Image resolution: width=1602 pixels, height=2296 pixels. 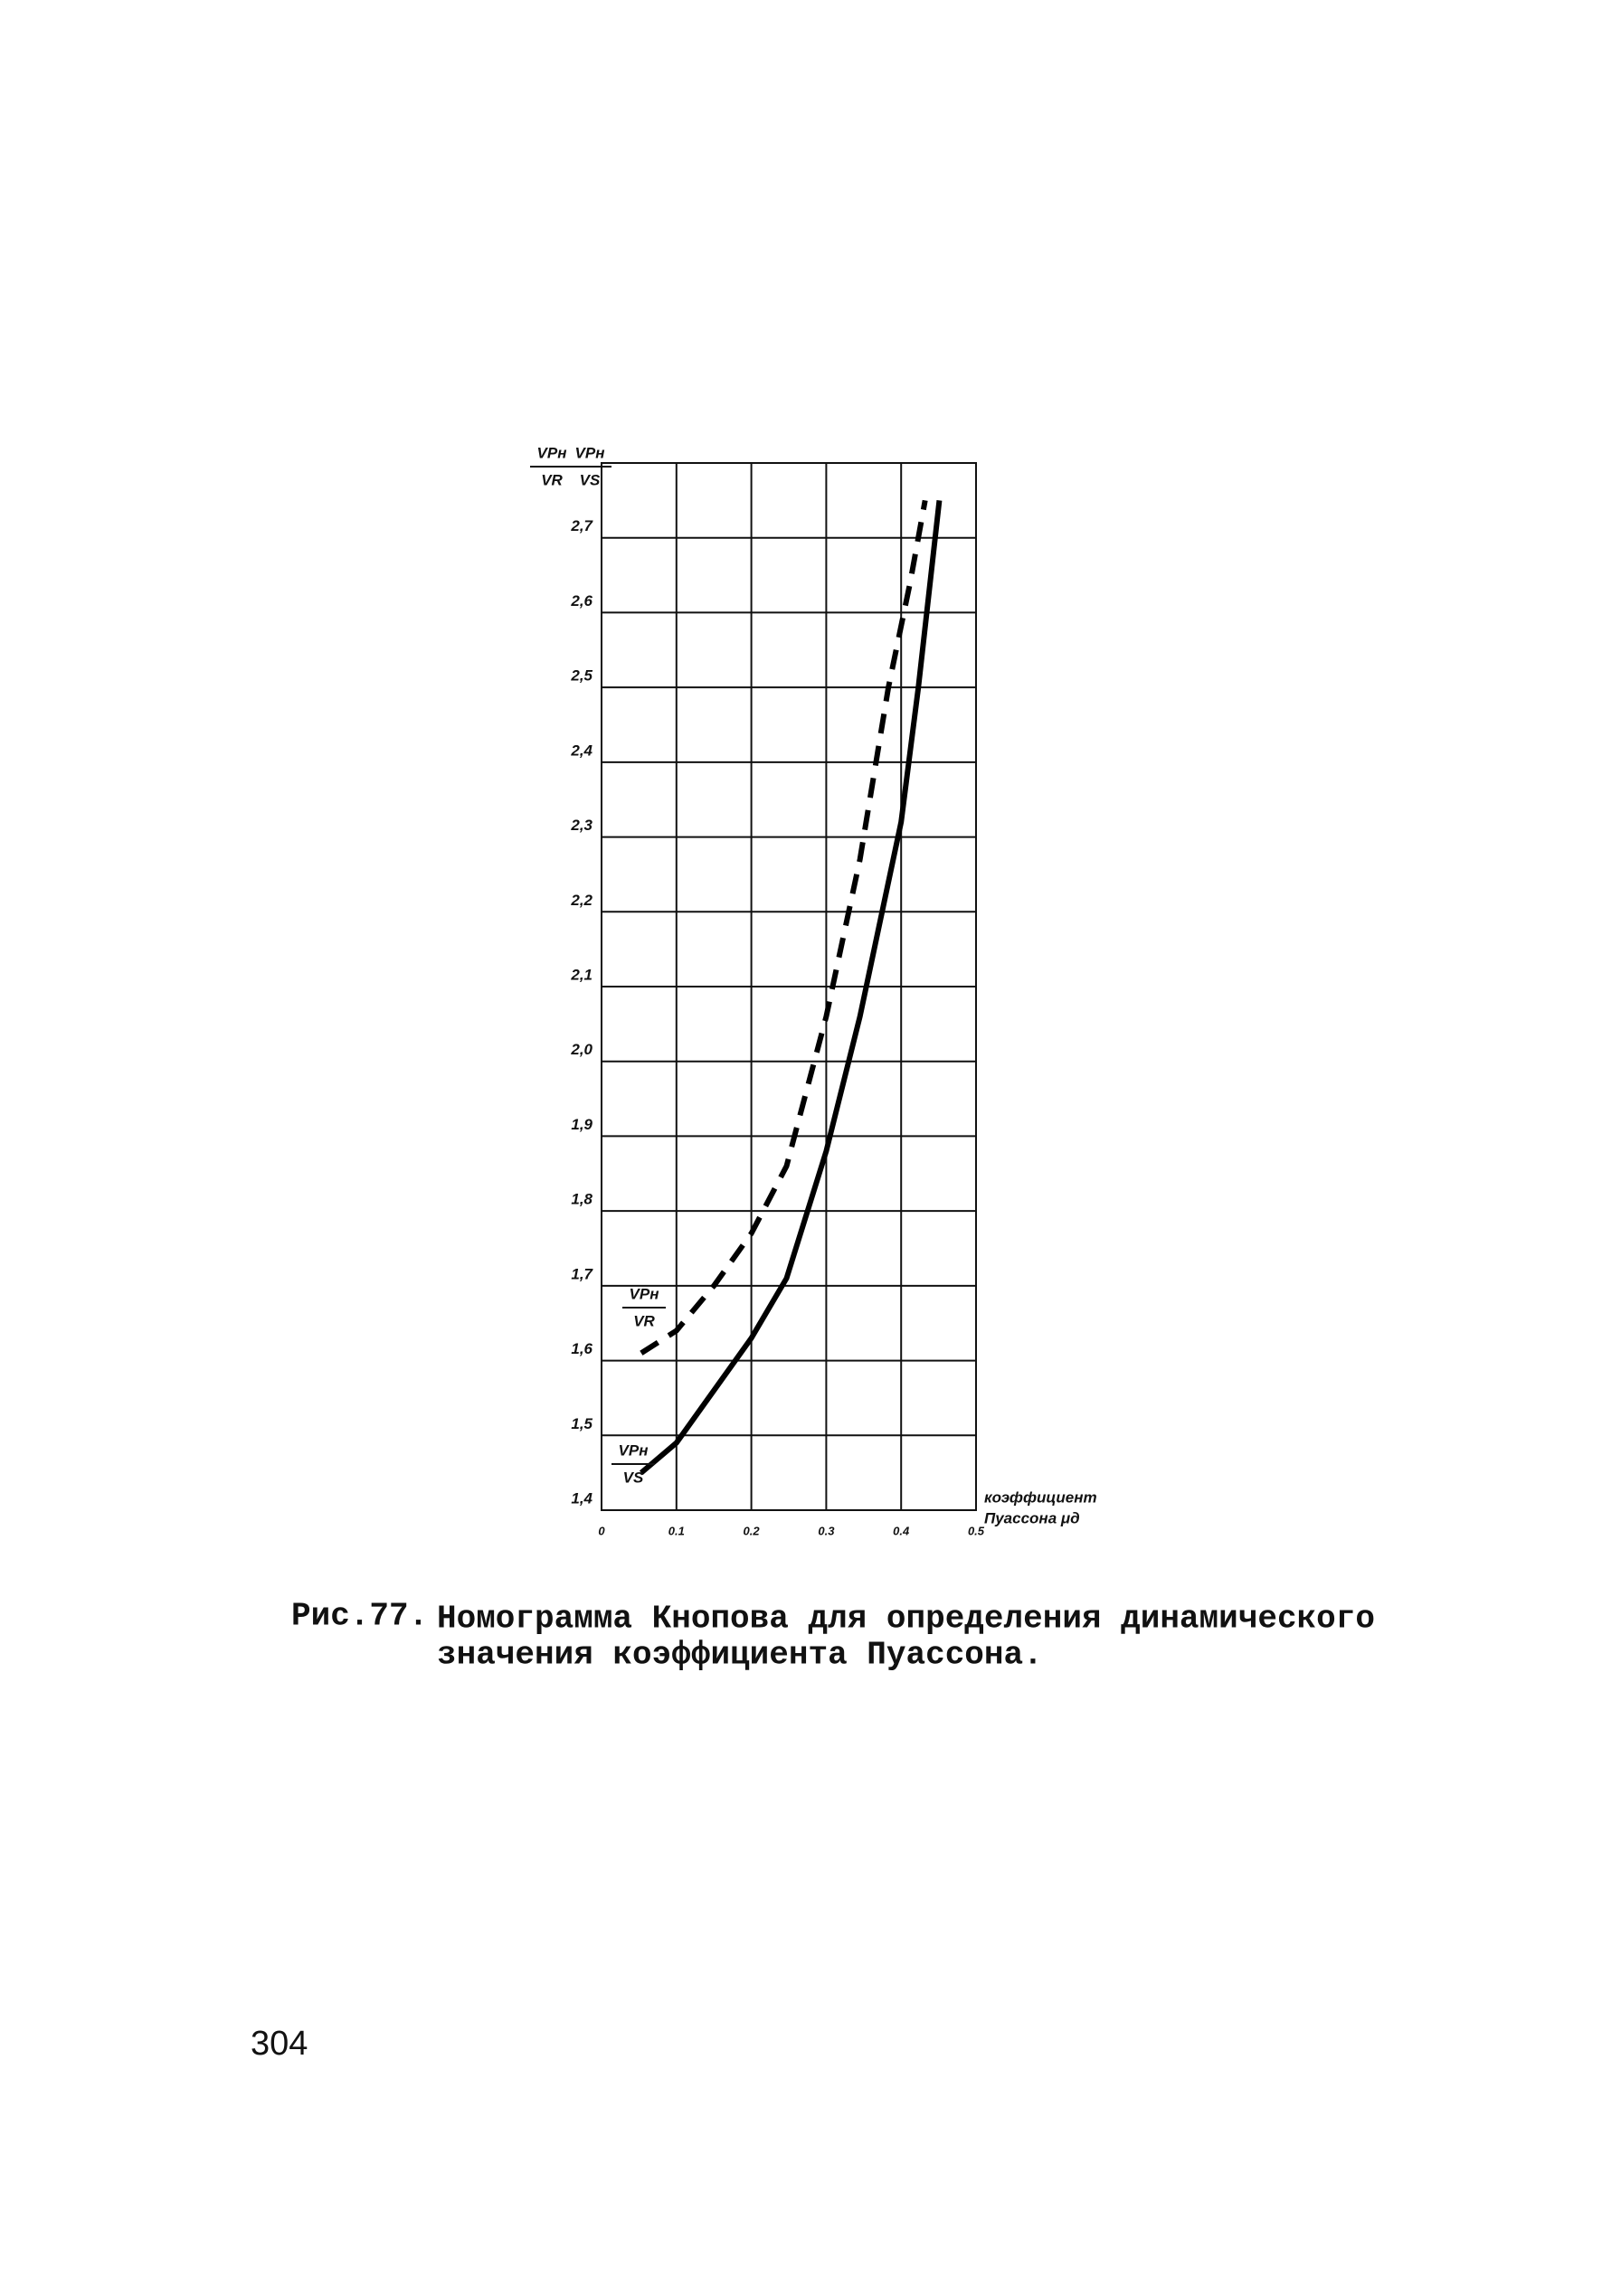 I want to click on y-tick-label: 1,7, so click(x=582, y=1273).